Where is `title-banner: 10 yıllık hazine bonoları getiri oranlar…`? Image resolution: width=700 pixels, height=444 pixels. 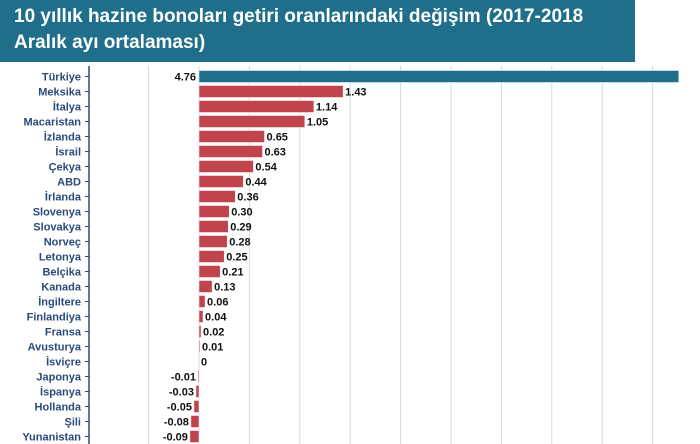 title-banner: 10 yıllık hazine bonoları getiri oranlar… is located at coordinates (317, 31).